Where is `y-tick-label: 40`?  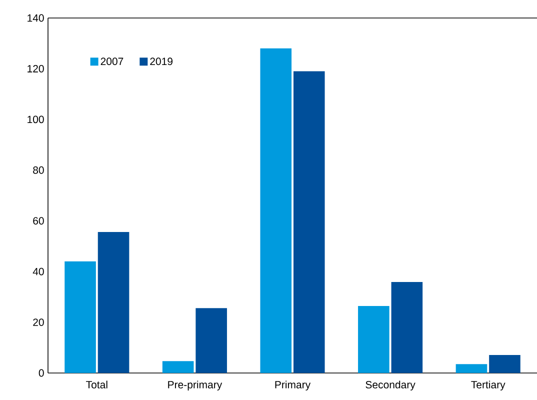 y-tick-label: 40 is located at coordinates (38, 272).